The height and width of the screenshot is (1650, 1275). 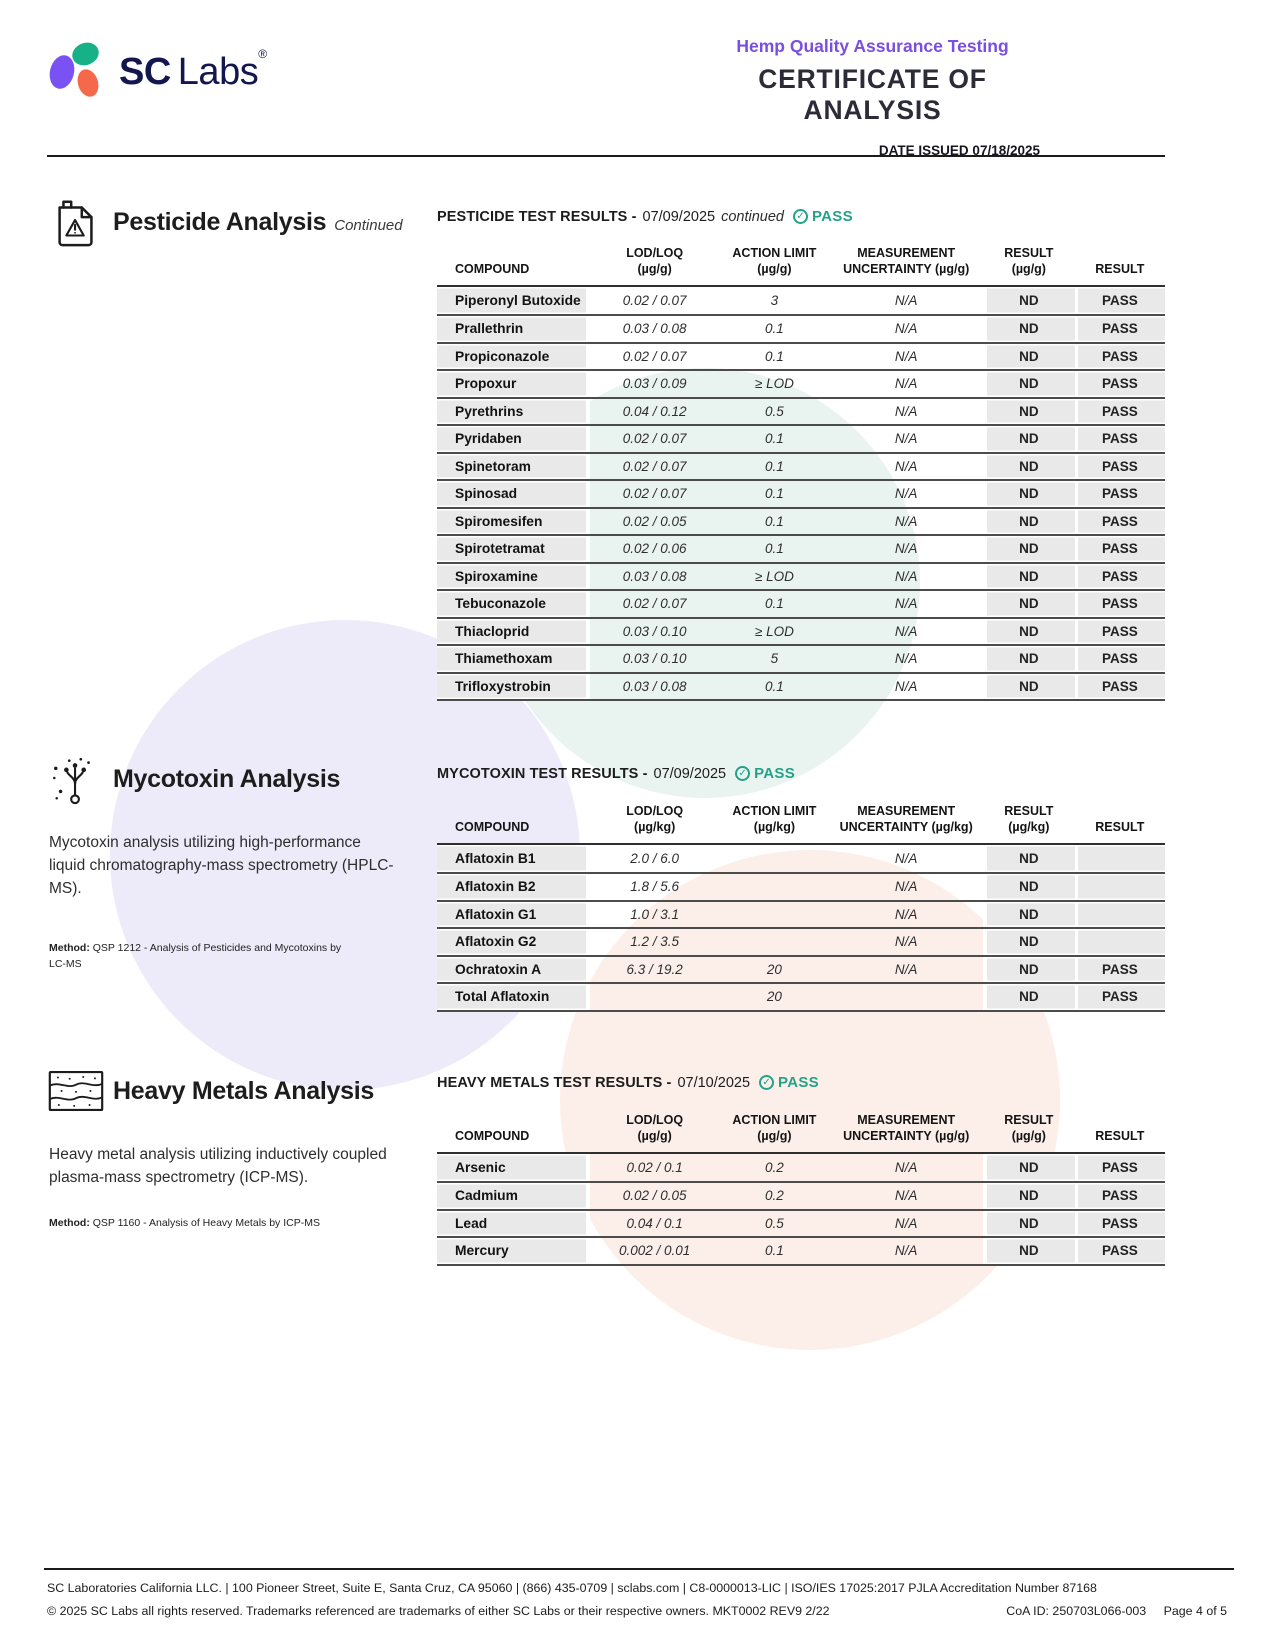 What do you see at coordinates (774, 384) in the screenshot?
I see `value-cell: ≥ LOD` at bounding box center [774, 384].